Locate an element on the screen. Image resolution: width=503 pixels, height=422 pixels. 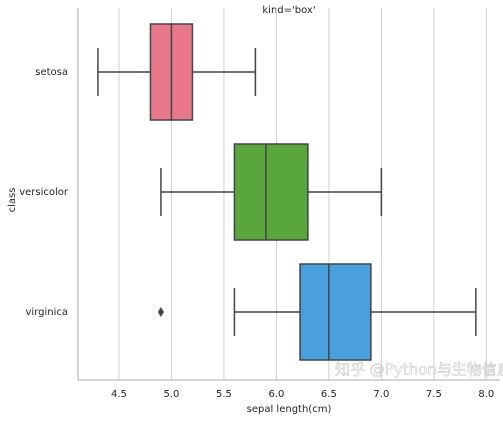
y-tick-label: versicolor is located at coordinates (44, 192).